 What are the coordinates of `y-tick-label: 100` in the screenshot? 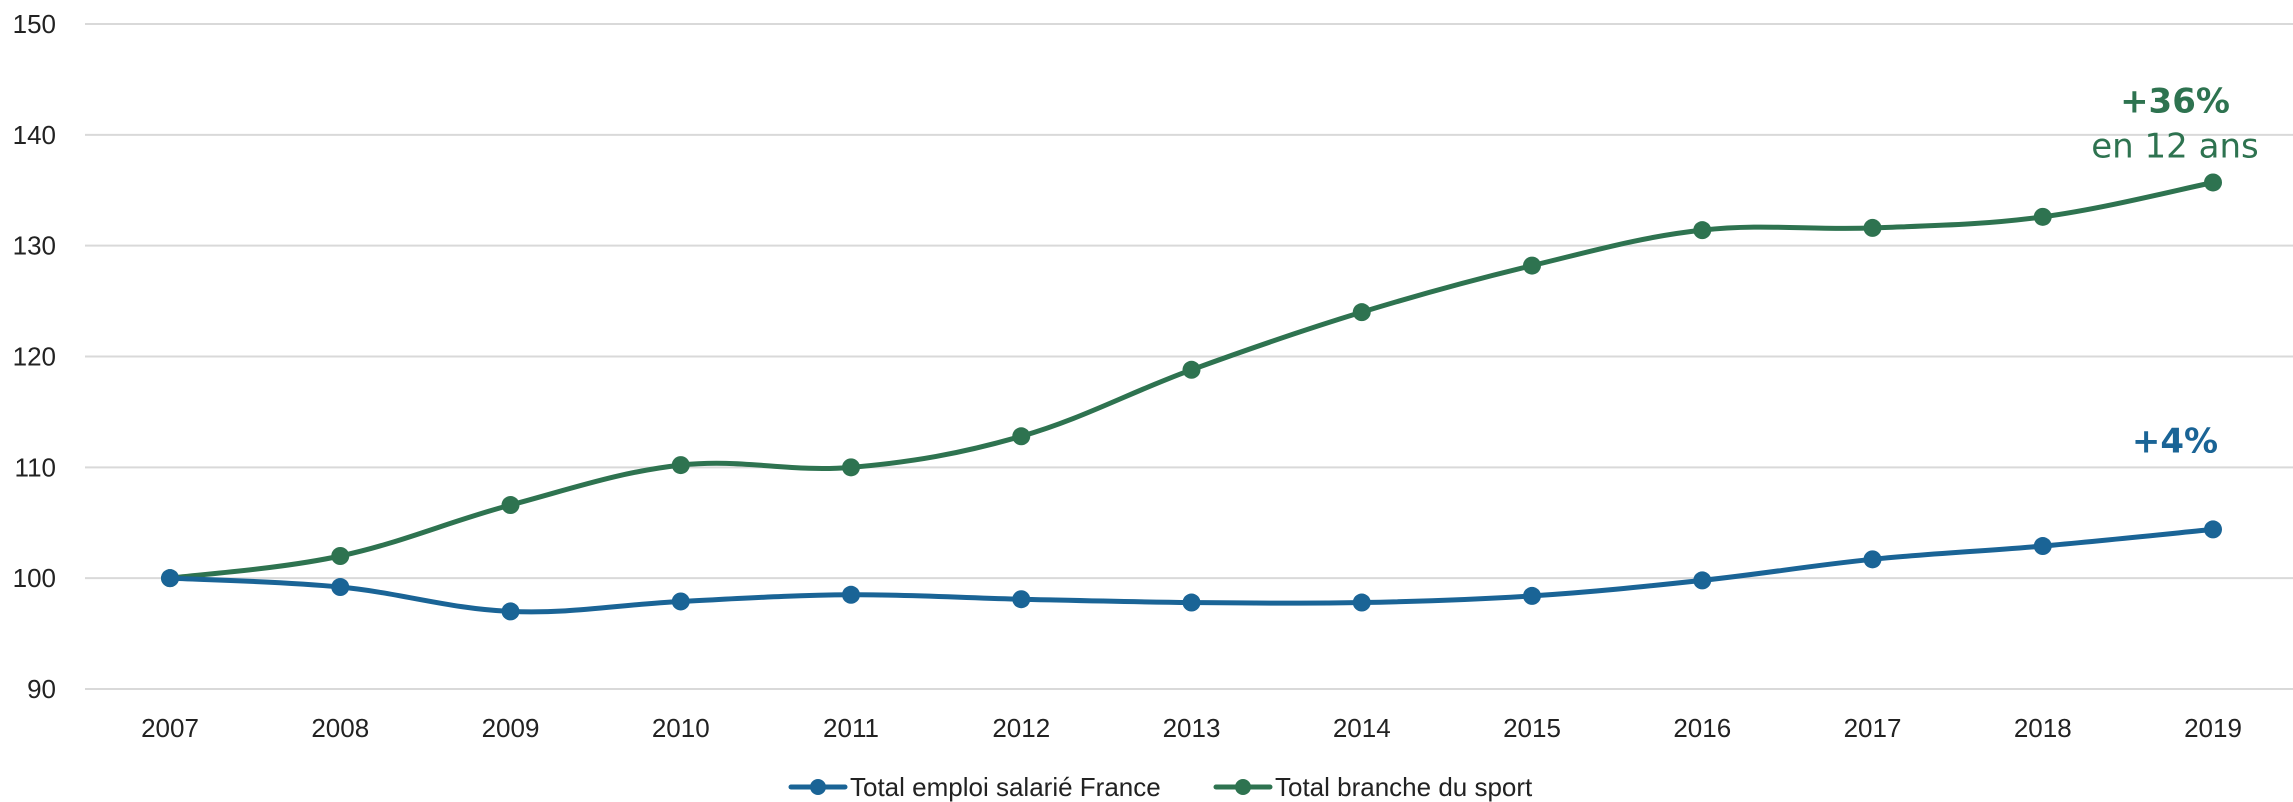 It's located at (34, 578).